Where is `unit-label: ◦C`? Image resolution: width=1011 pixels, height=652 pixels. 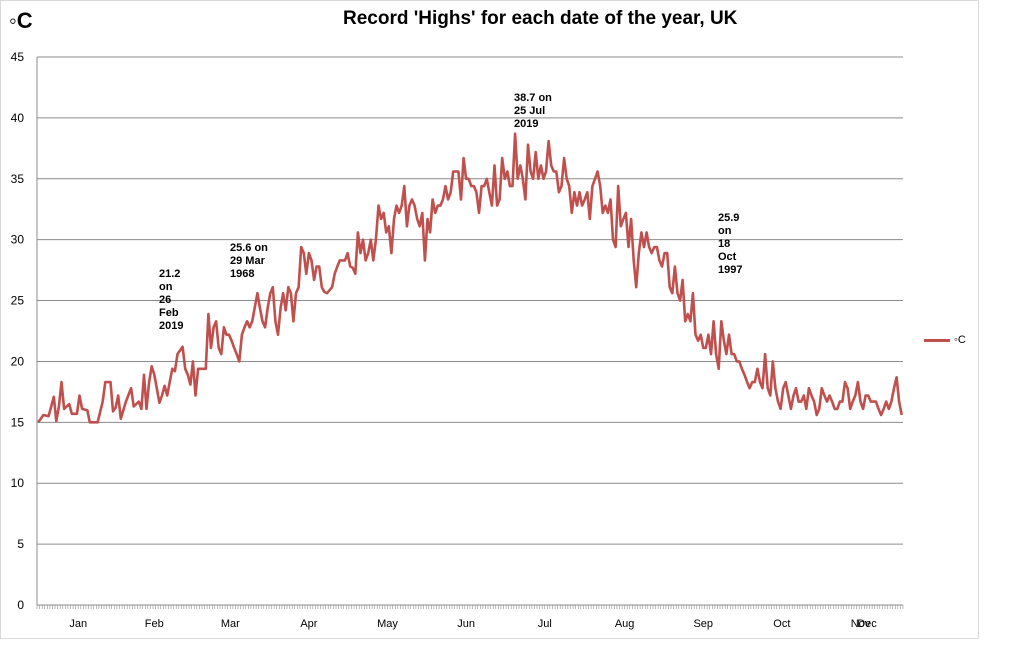
unit-label: ◦C is located at coordinates (21, 20).